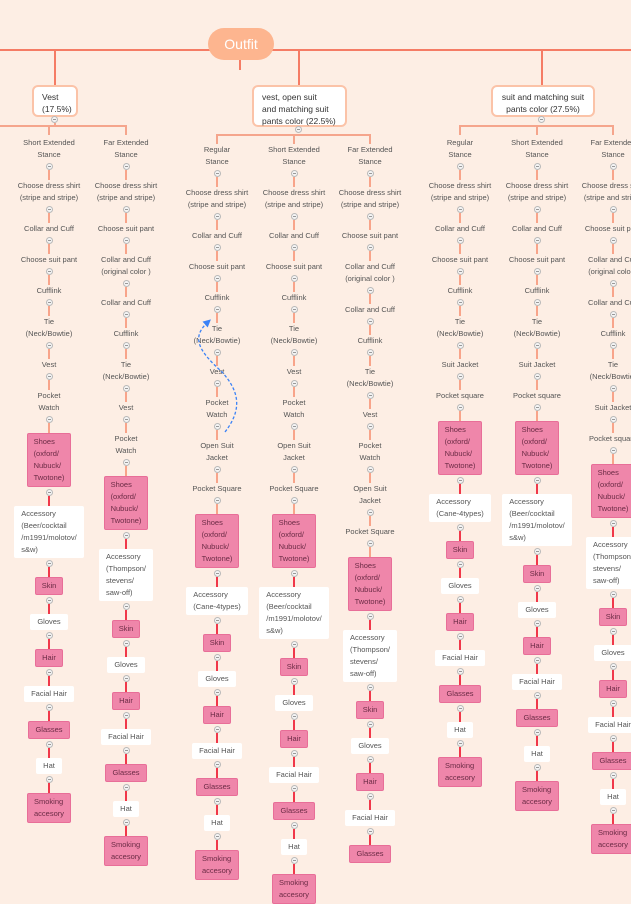  I want to click on root-node-outfit: Outfit, so click(241, 44).